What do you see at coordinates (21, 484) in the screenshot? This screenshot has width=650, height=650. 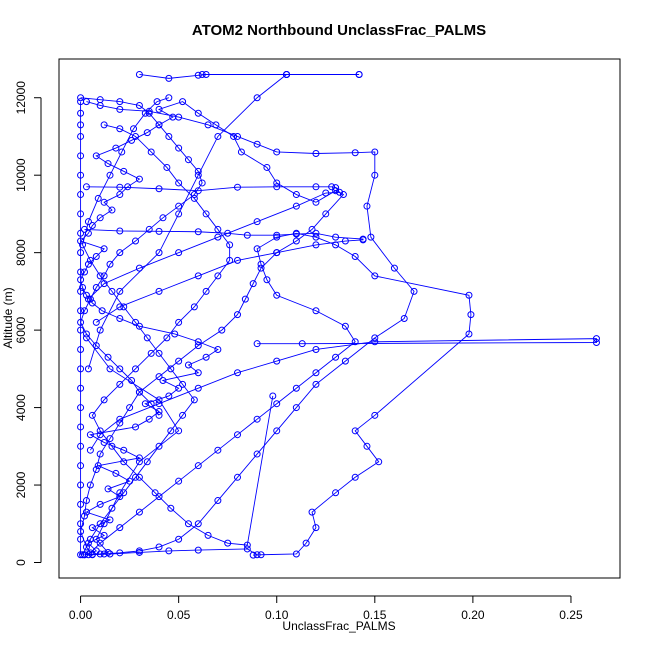 I see `y-tick-label: 2000` at bounding box center [21, 484].